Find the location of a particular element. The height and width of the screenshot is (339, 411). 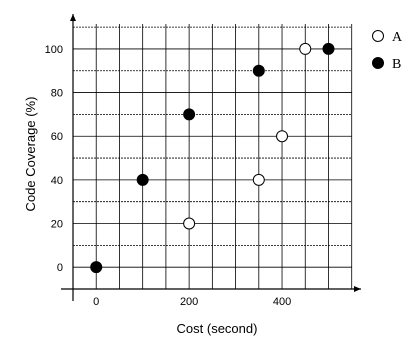

legend-marker-b is located at coordinates (378, 63).